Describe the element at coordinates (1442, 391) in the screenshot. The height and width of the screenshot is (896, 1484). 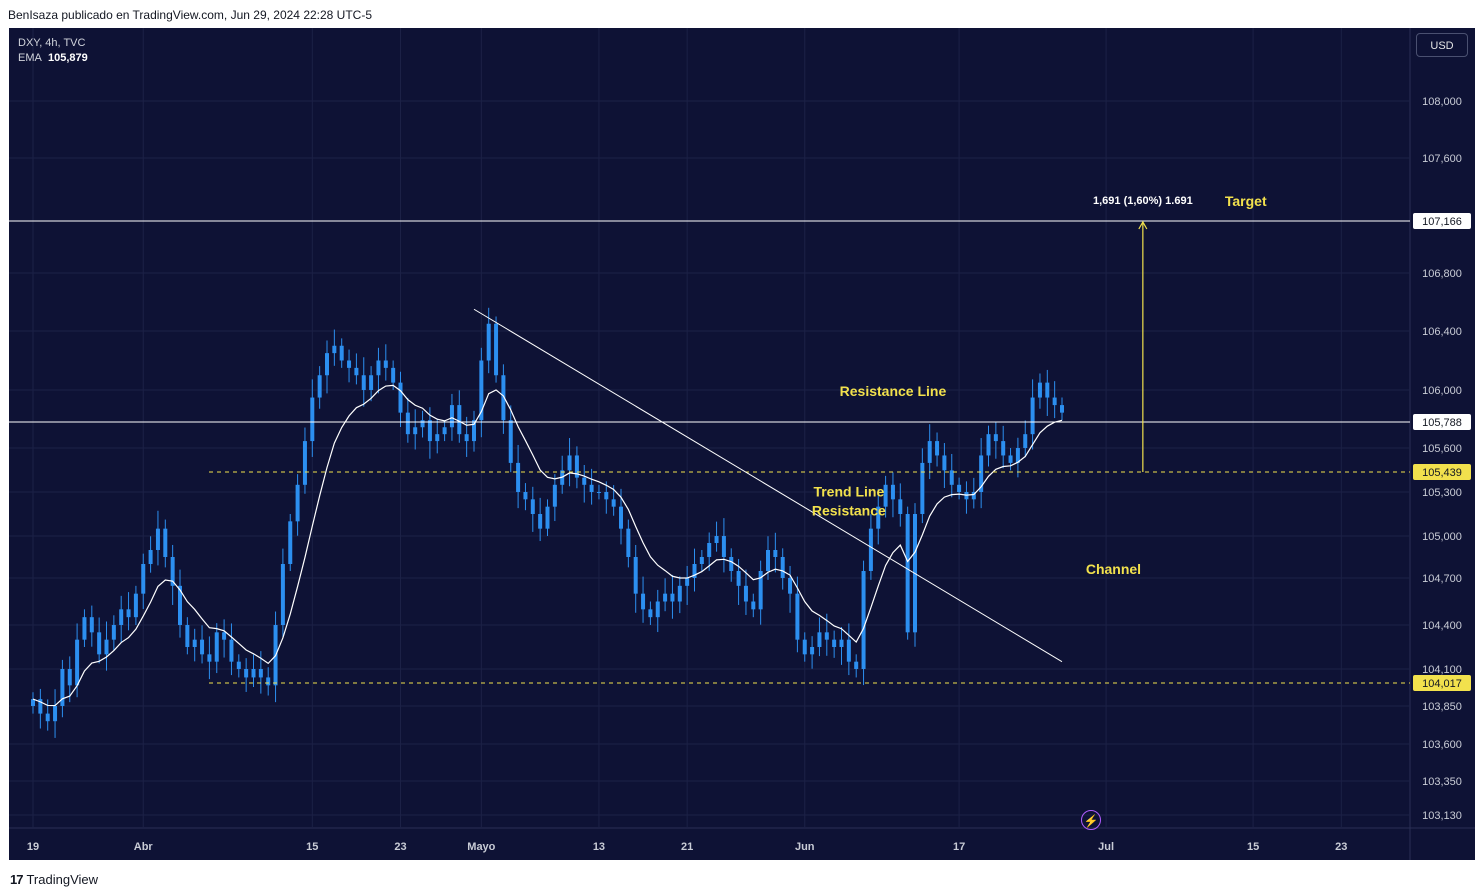
I see `y-tick-label: 106,000` at that location.